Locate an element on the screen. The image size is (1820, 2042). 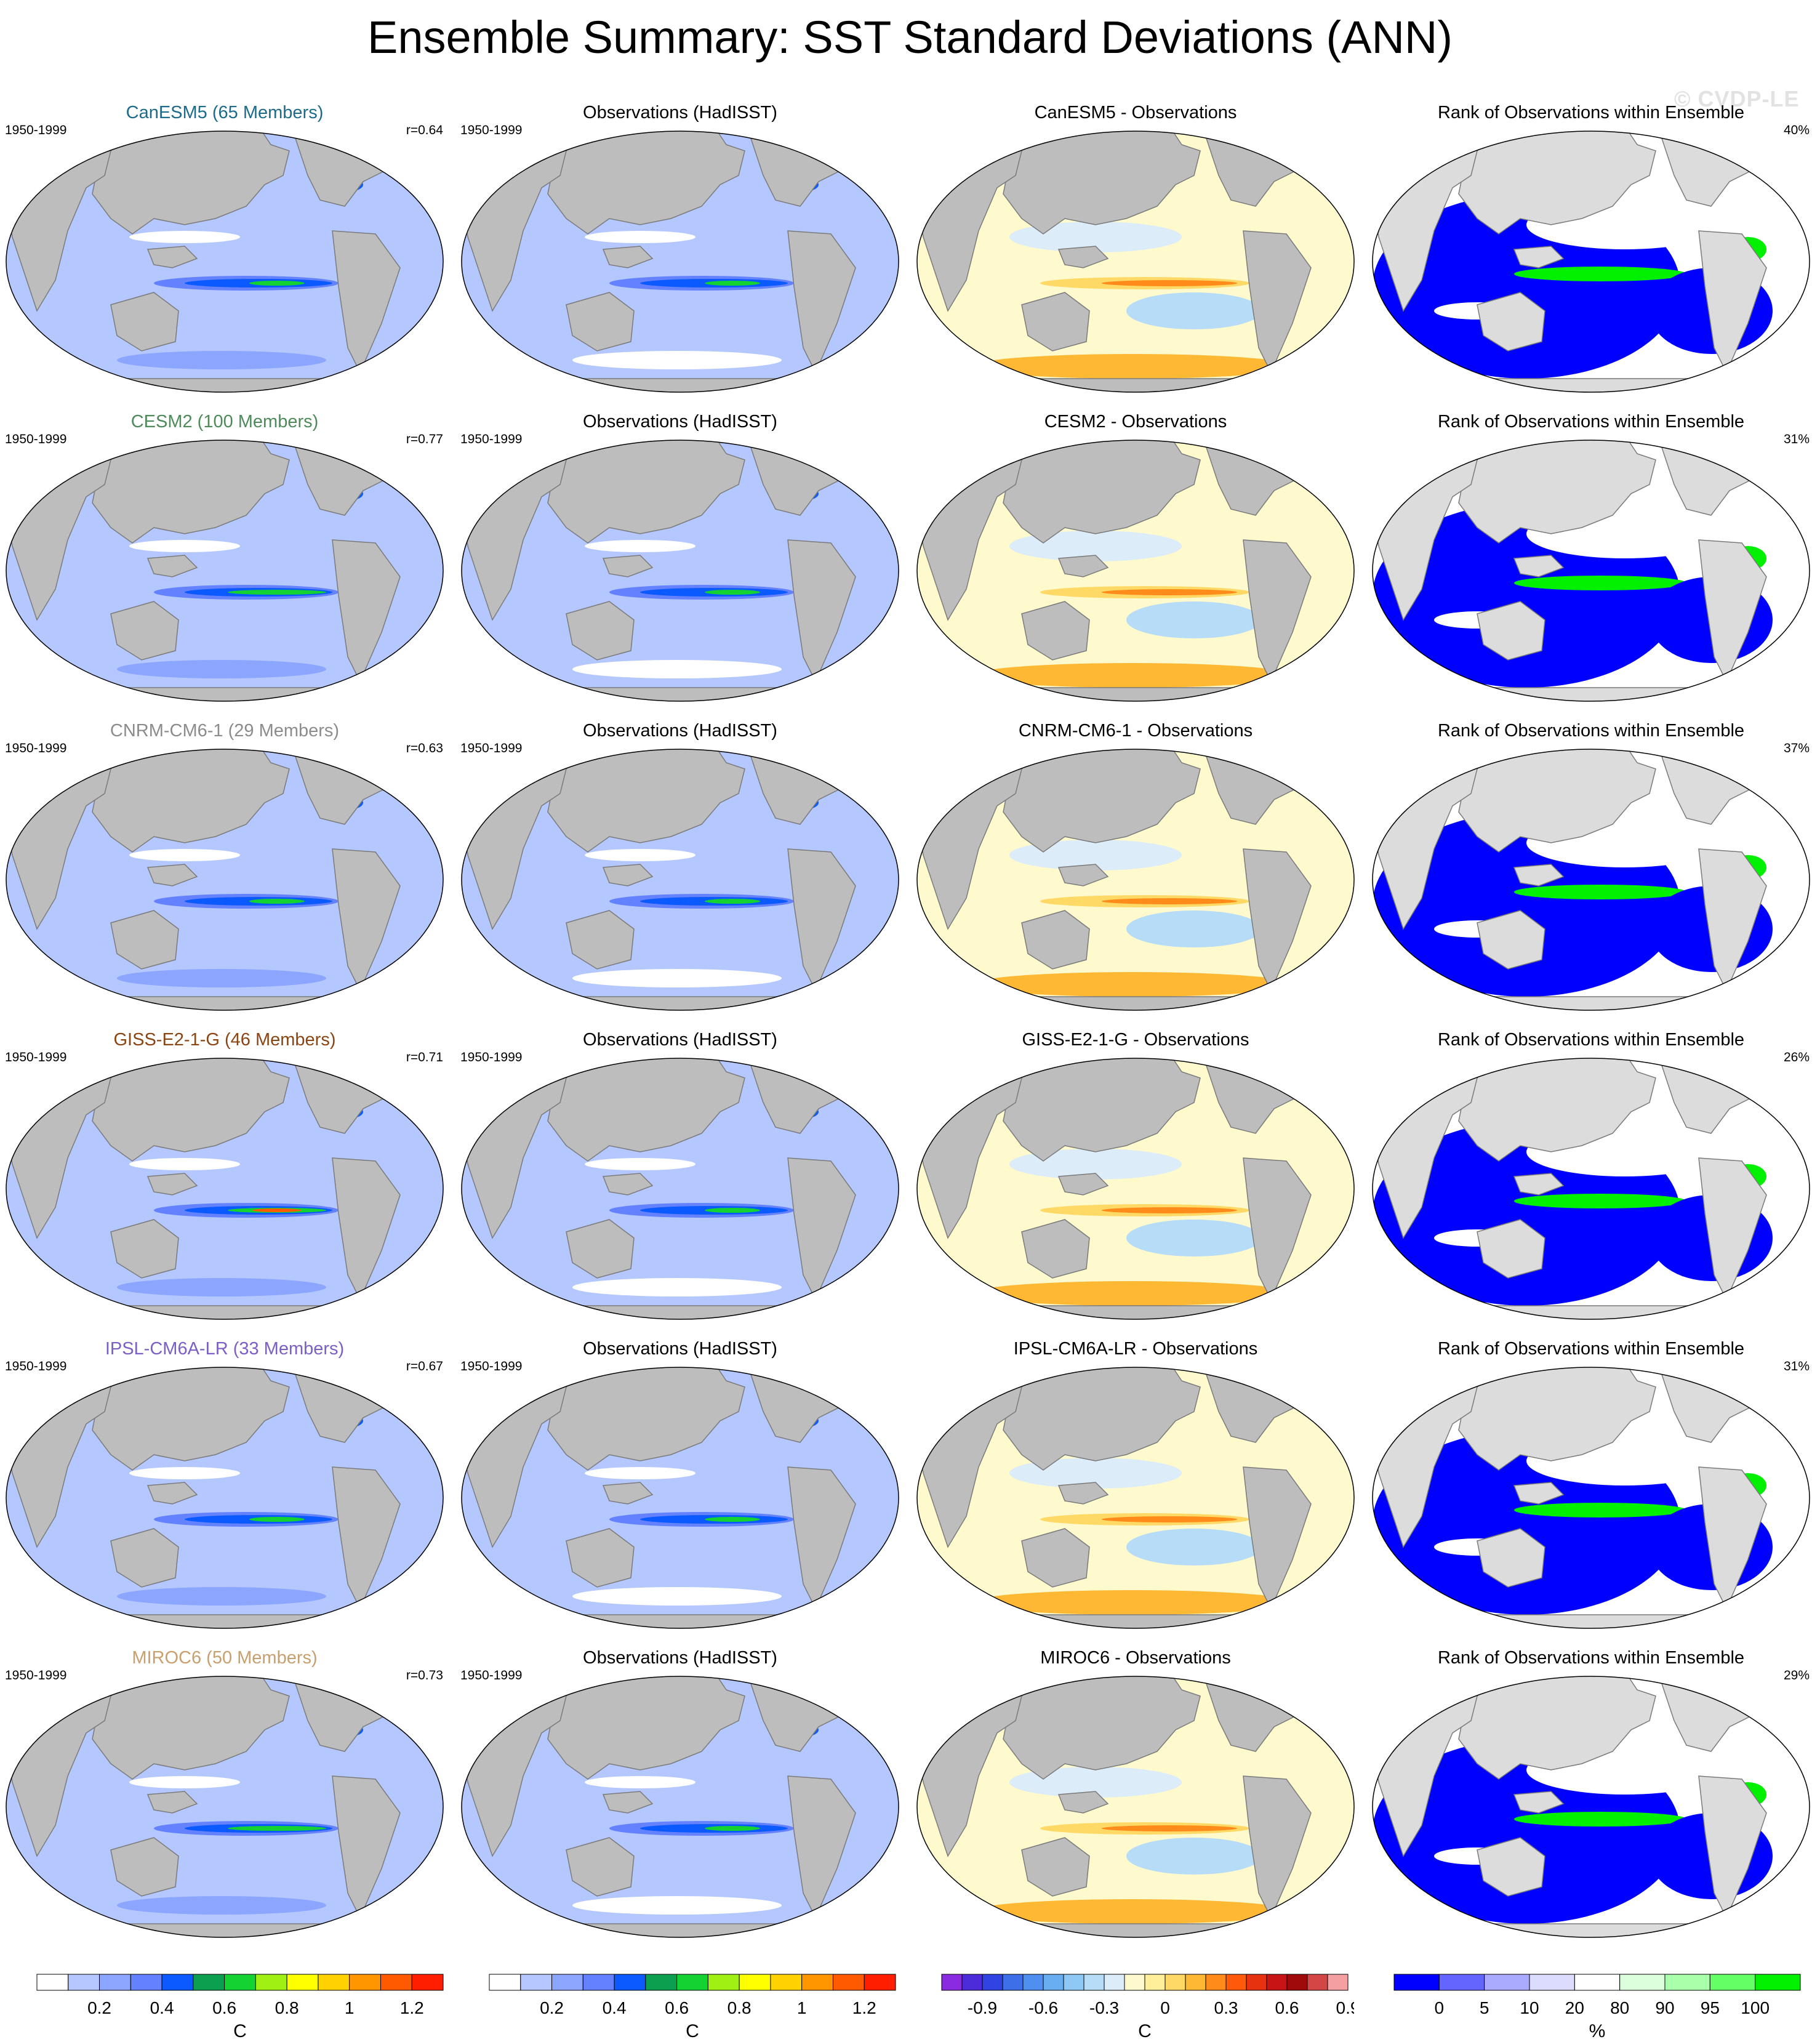
model-panel-title: CanESM5 (65 Members) is located at coordinates (225, 113).